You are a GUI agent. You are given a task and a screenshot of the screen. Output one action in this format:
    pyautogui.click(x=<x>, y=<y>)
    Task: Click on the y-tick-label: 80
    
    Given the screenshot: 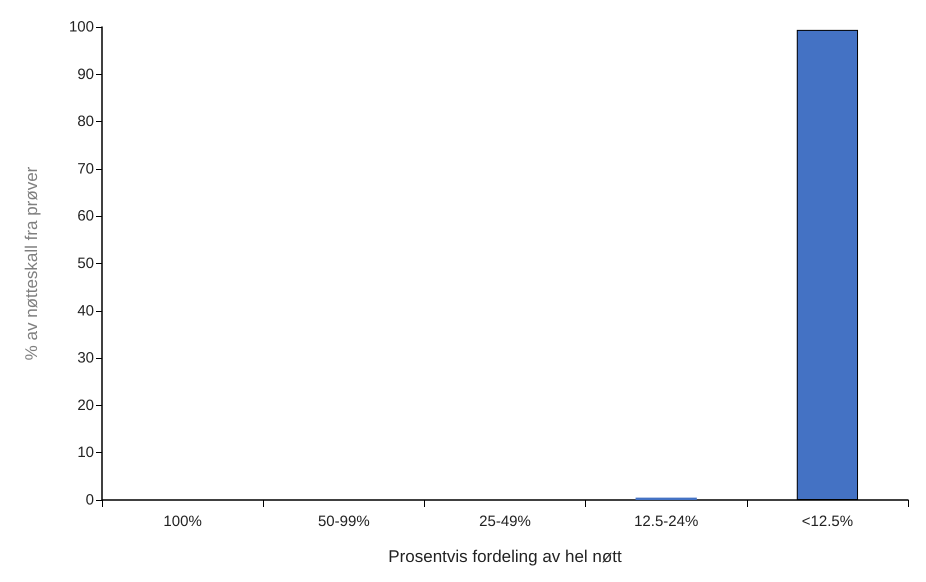 What is the action you would take?
    pyautogui.click(x=85, y=121)
    